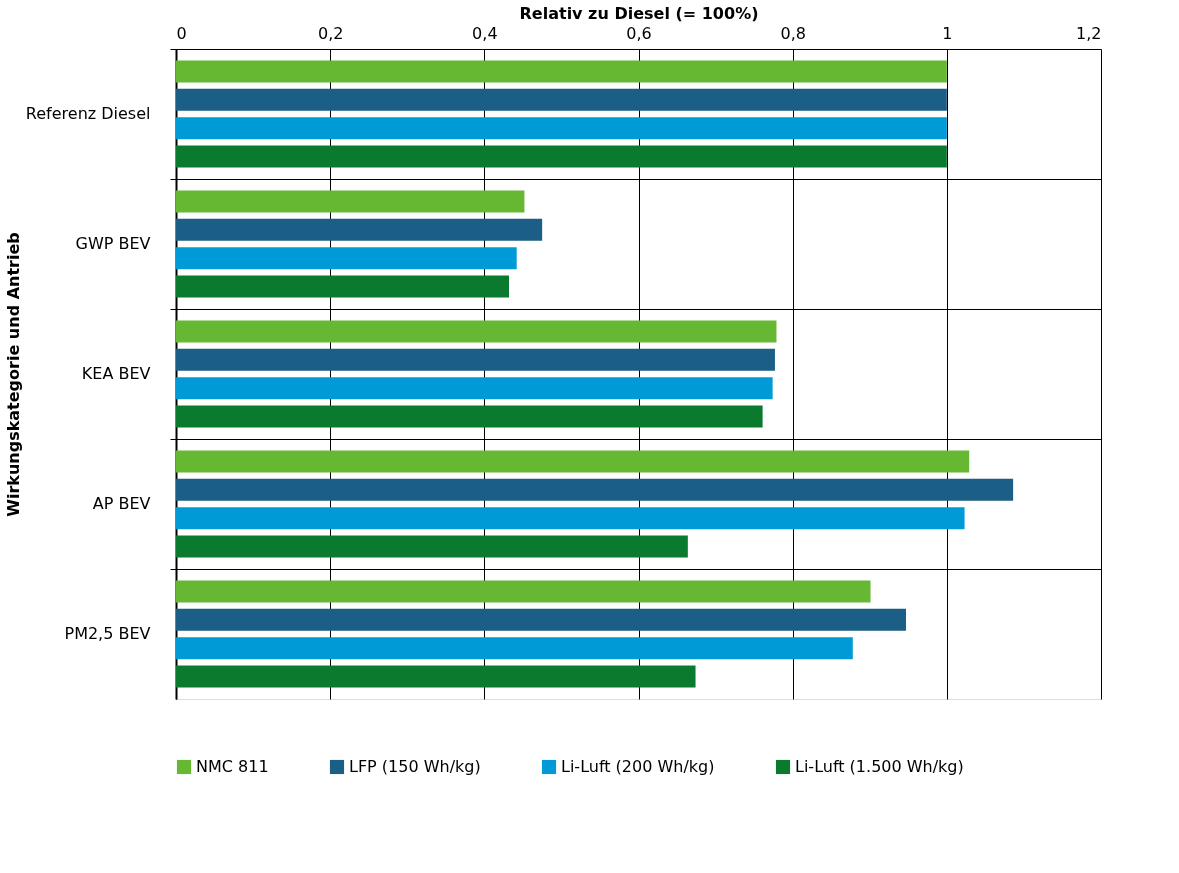 This screenshot has width=1179, height=873. Describe the element at coordinates (415, 766) in the screenshot. I see `legend-label: LFP (150 Wh/kg)` at that location.